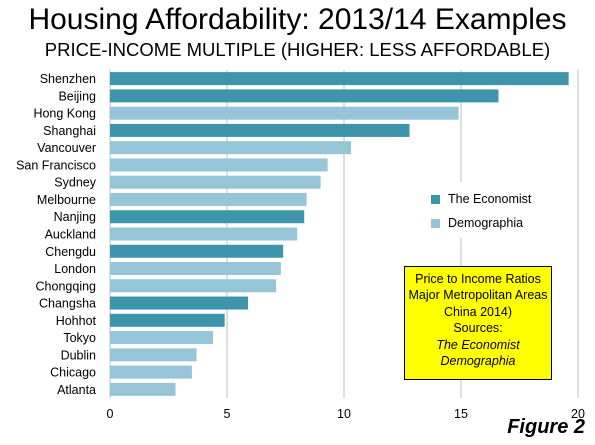 The height and width of the screenshot is (445, 595). What do you see at coordinates (546, 427) in the screenshot?
I see `figure-label: Figure 2` at bounding box center [546, 427].